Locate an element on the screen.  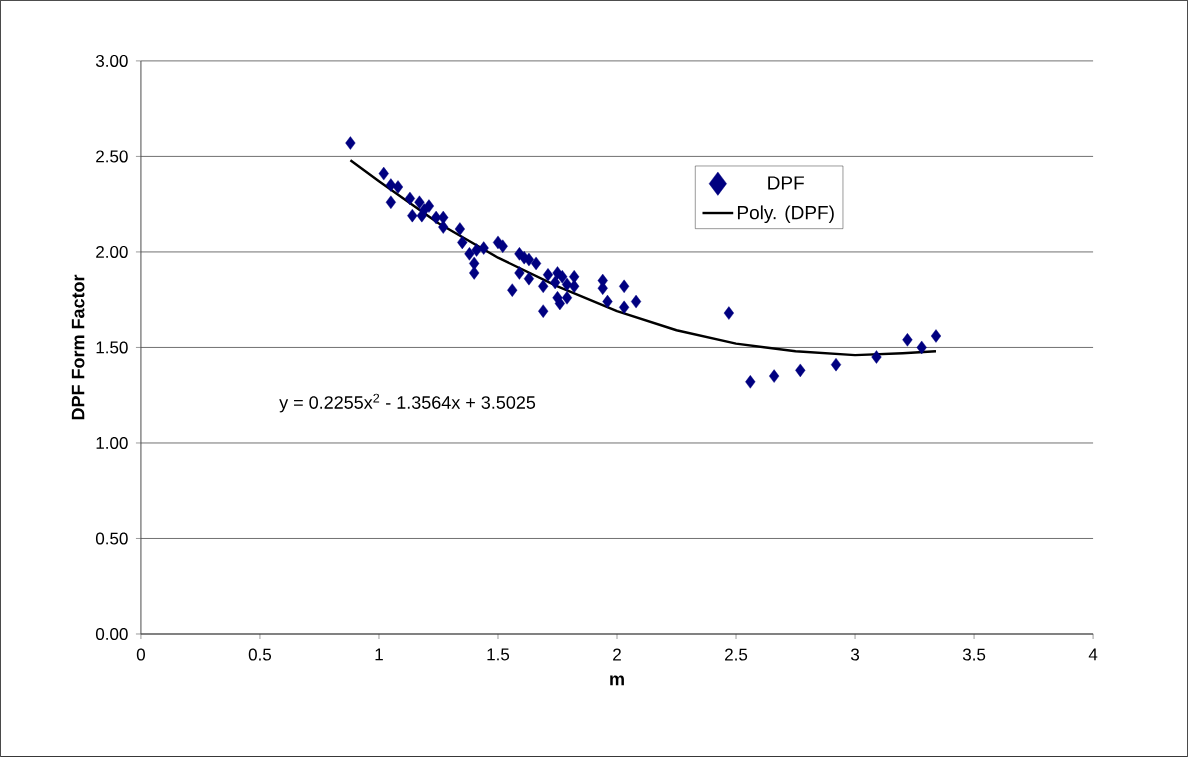
line-series is located at coordinates (643, 258).